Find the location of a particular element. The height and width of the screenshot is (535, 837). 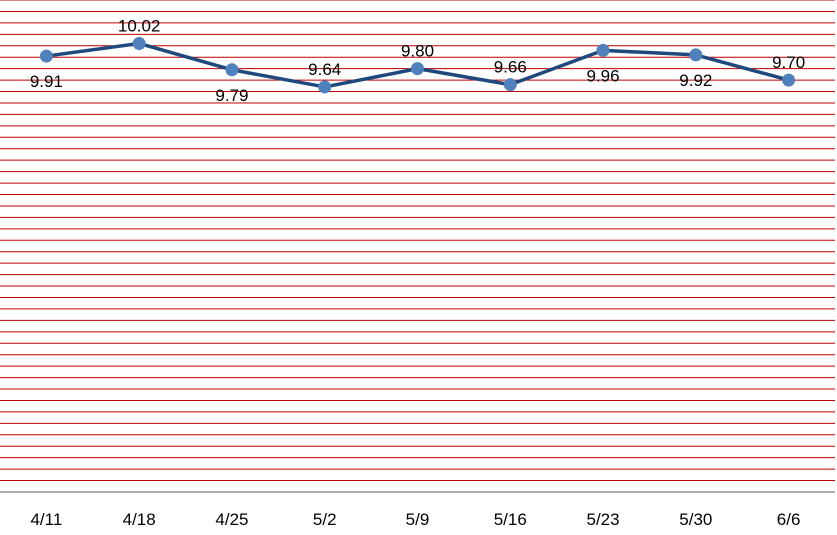

data-points is located at coordinates (417, 65).